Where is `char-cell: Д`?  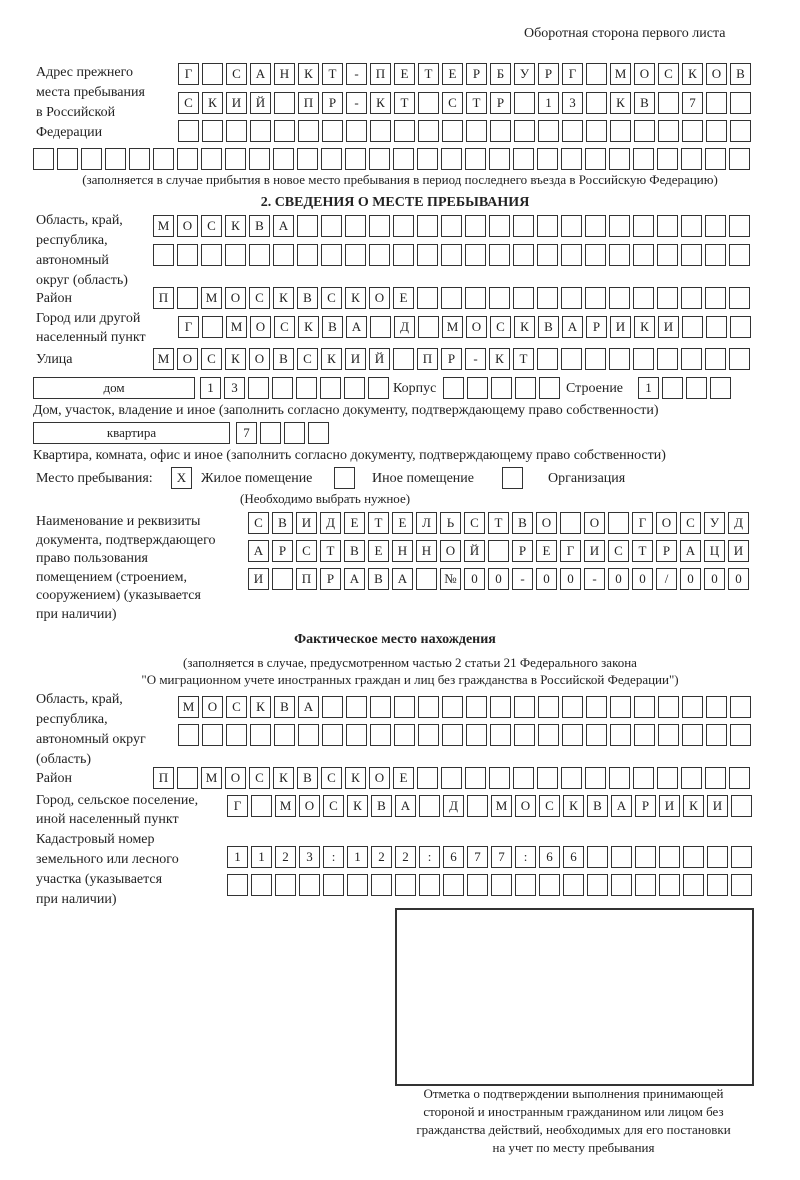
char-cell: Д is located at coordinates (453, 806).